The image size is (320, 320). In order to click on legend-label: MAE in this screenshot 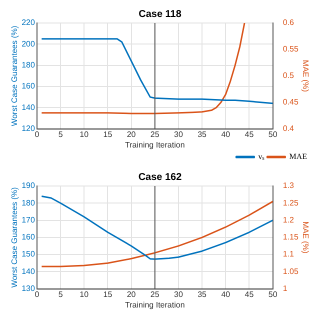, I will do `click(298, 157)`.